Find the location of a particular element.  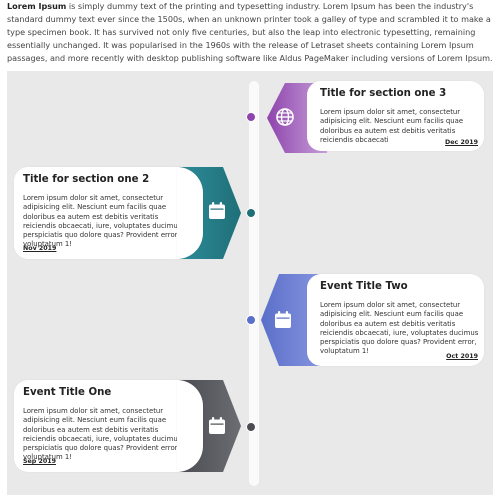

intro-lead: Lorem Ipsum is located at coordinates (37, 6).